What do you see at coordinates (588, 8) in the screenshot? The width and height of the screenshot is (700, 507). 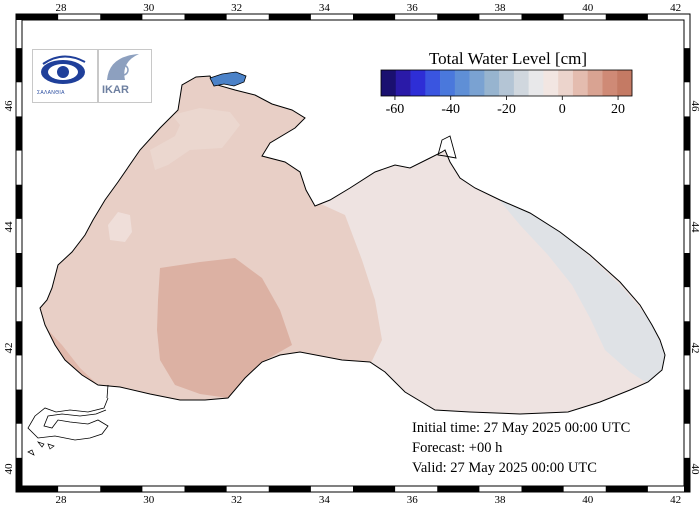 I see `x-tick-label-top: 40` at bounding box center [588, 8].